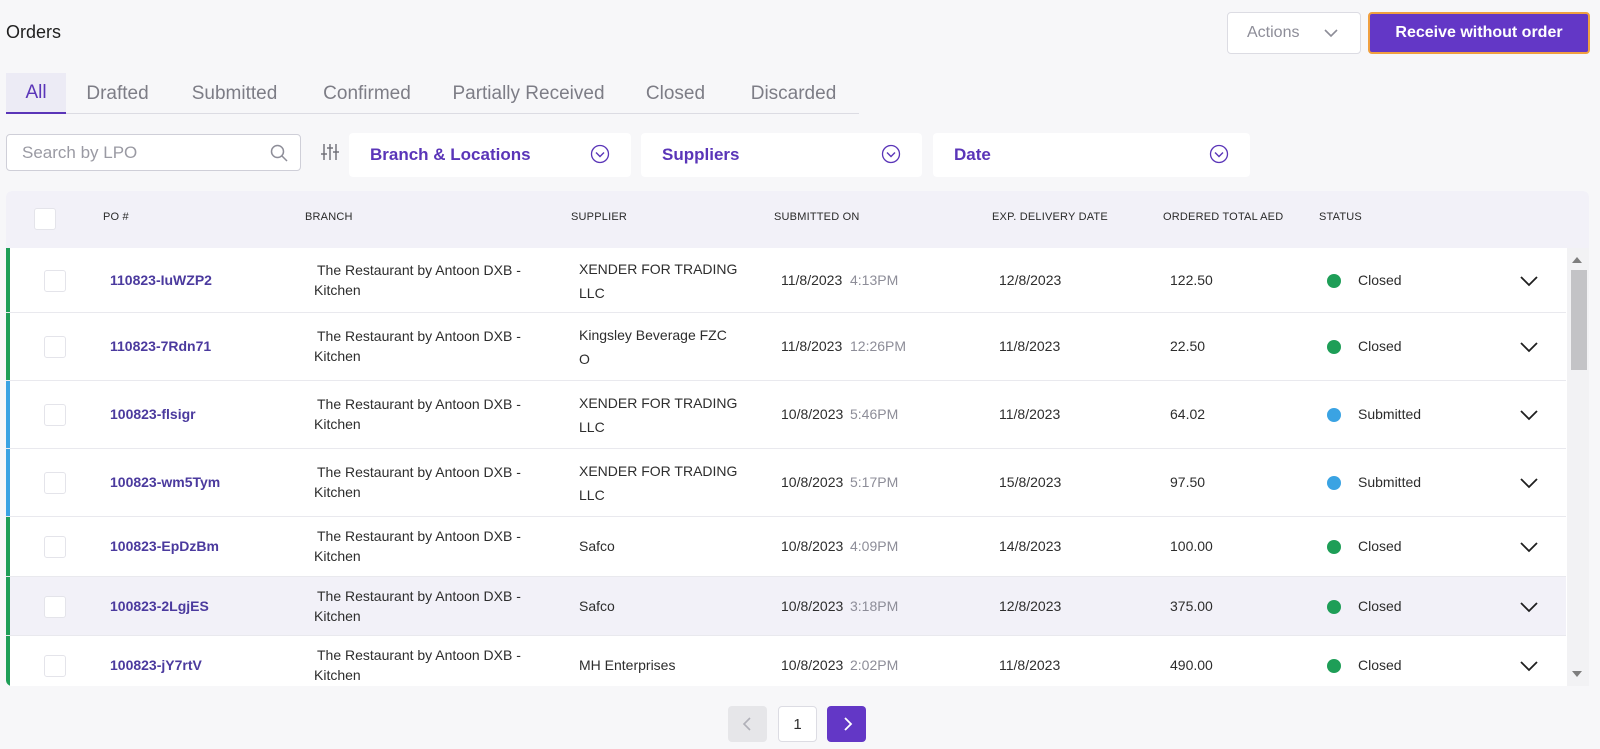 This screenshot has height=749, width=1600. Describe the element at coordinates (1191, 606) in the screenshot. I see `ordered-total: 375.00` at that location.